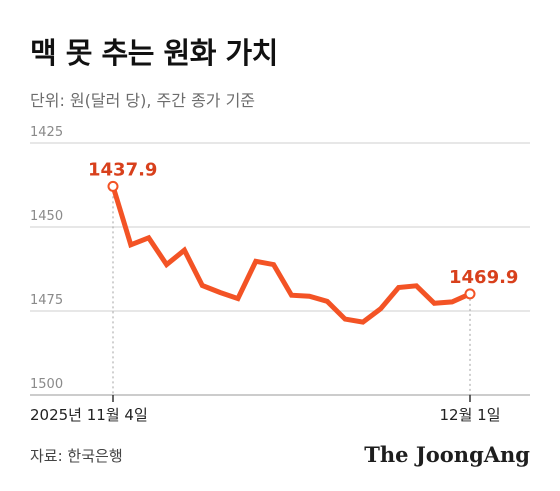  I want to click on publisher-logo: The JoongAng, so click(447, 454).